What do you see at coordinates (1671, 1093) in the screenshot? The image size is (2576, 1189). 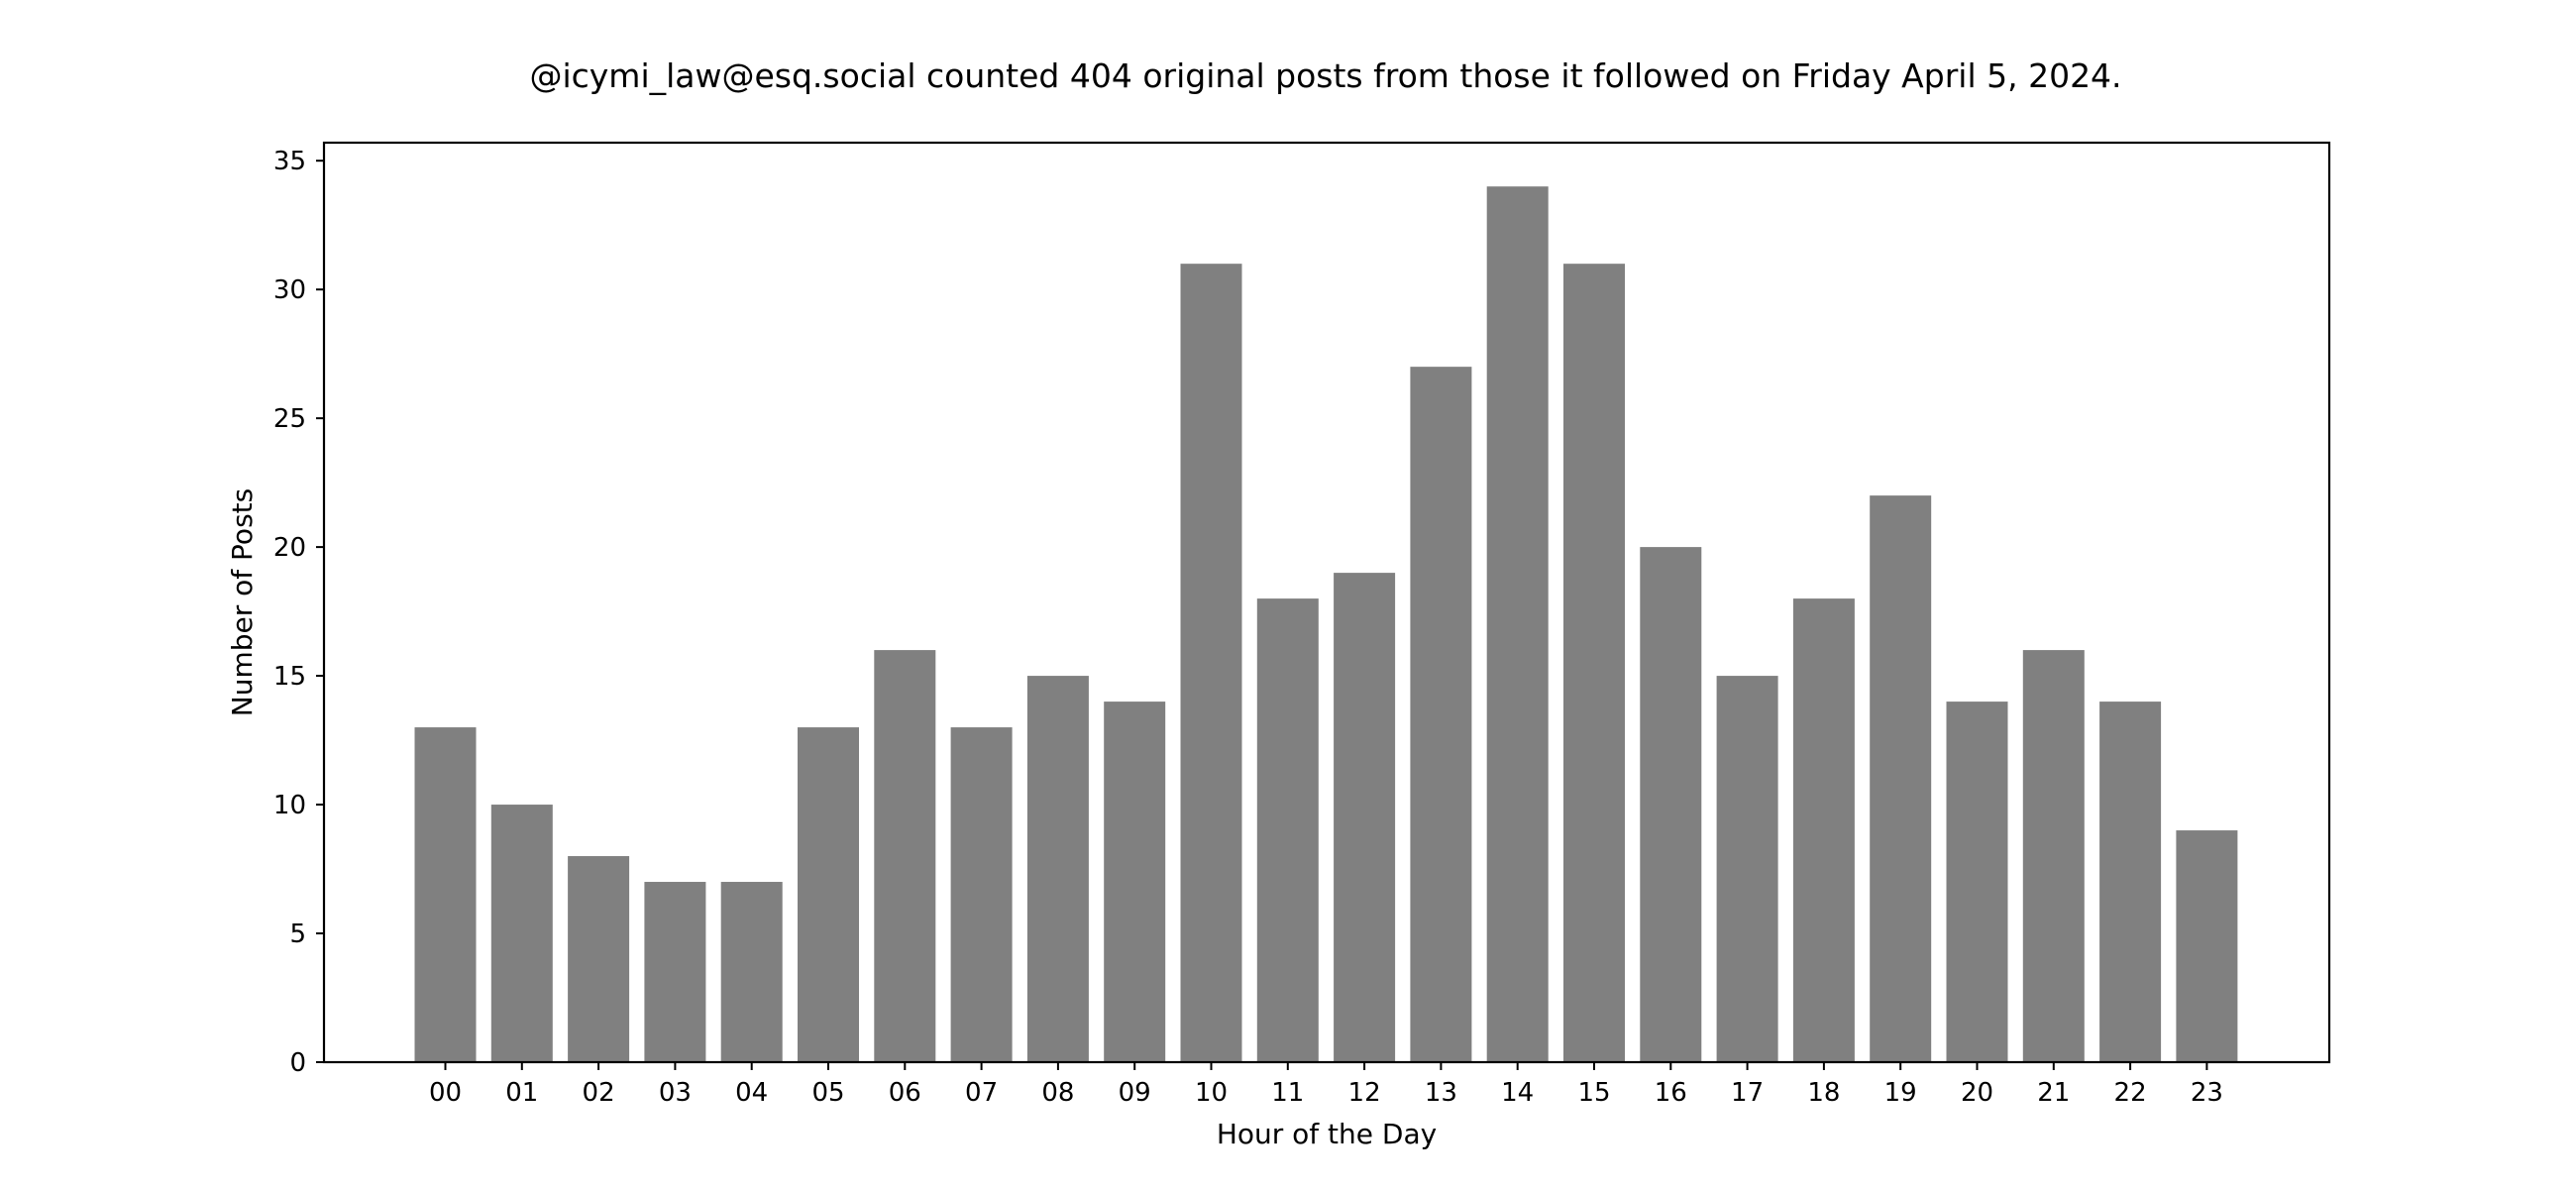 I see `x-tick-label-16: 16` at bounding box center [1671, 1093].